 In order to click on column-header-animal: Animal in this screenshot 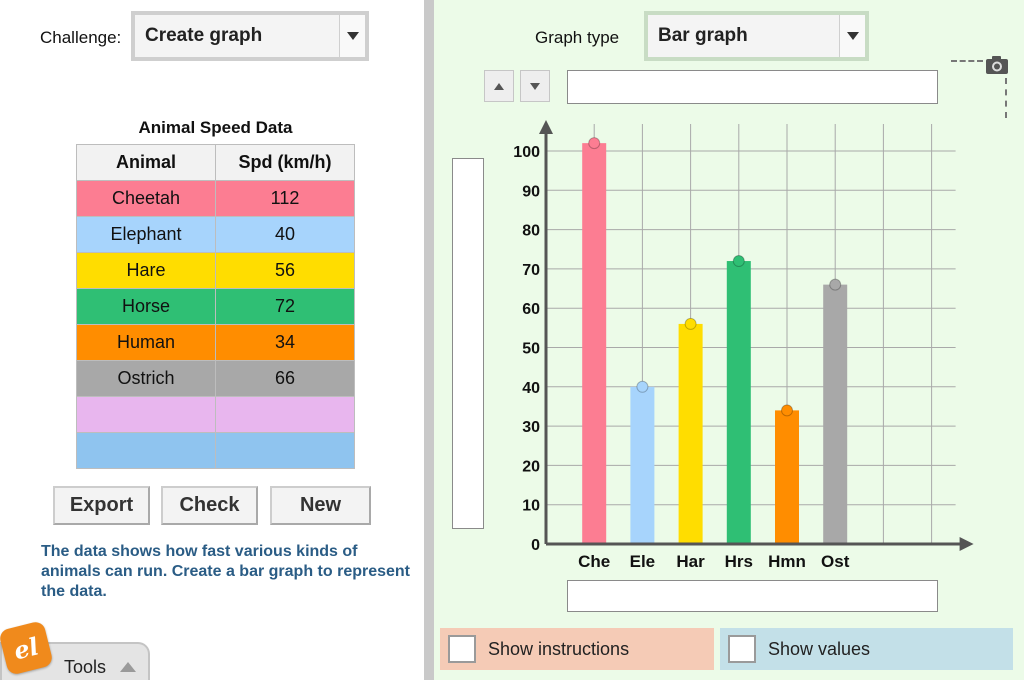, I will do `click(146, 162)`.